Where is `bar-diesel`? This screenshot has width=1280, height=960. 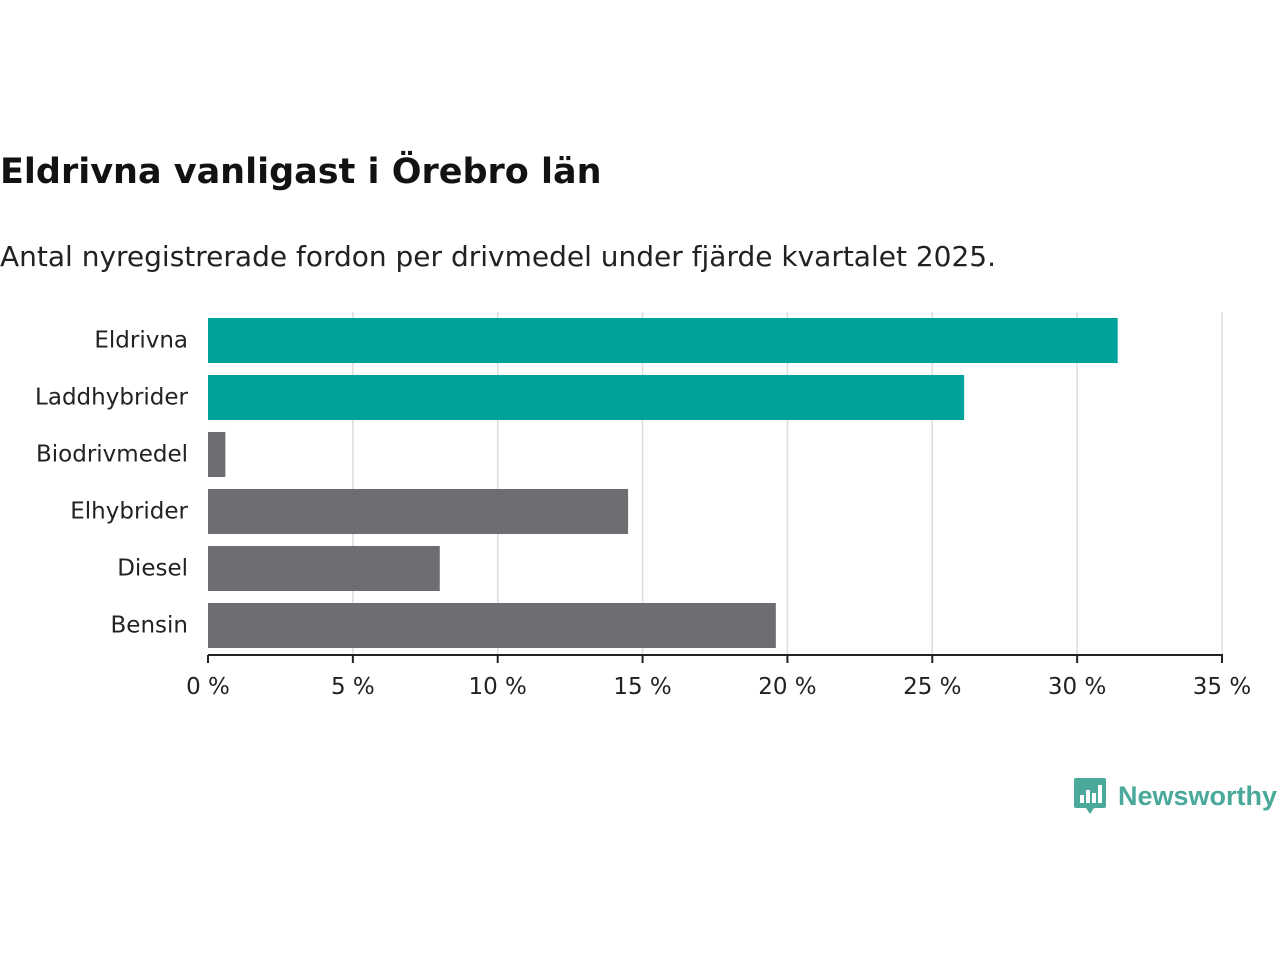
bar-diesel is located at coordinates (324, 568).